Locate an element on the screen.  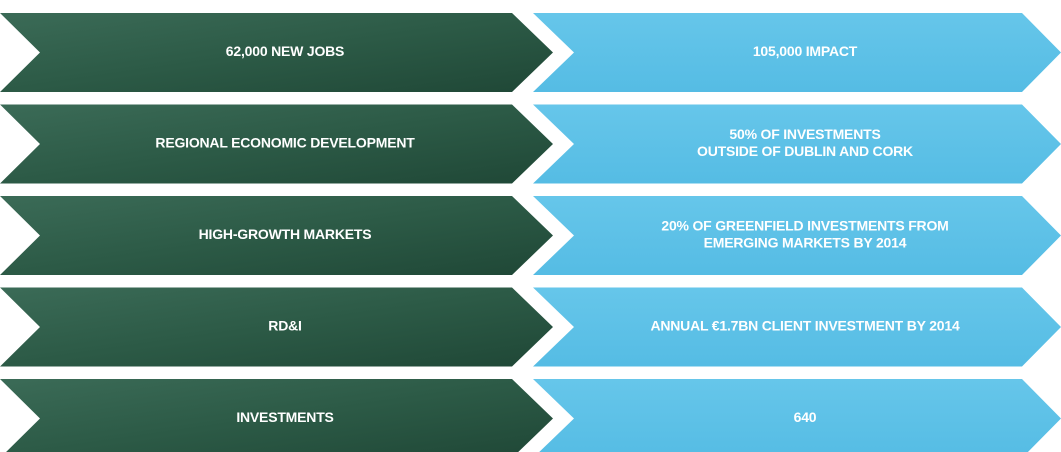
left-label: RD&I is located at coordinates (284, 326).